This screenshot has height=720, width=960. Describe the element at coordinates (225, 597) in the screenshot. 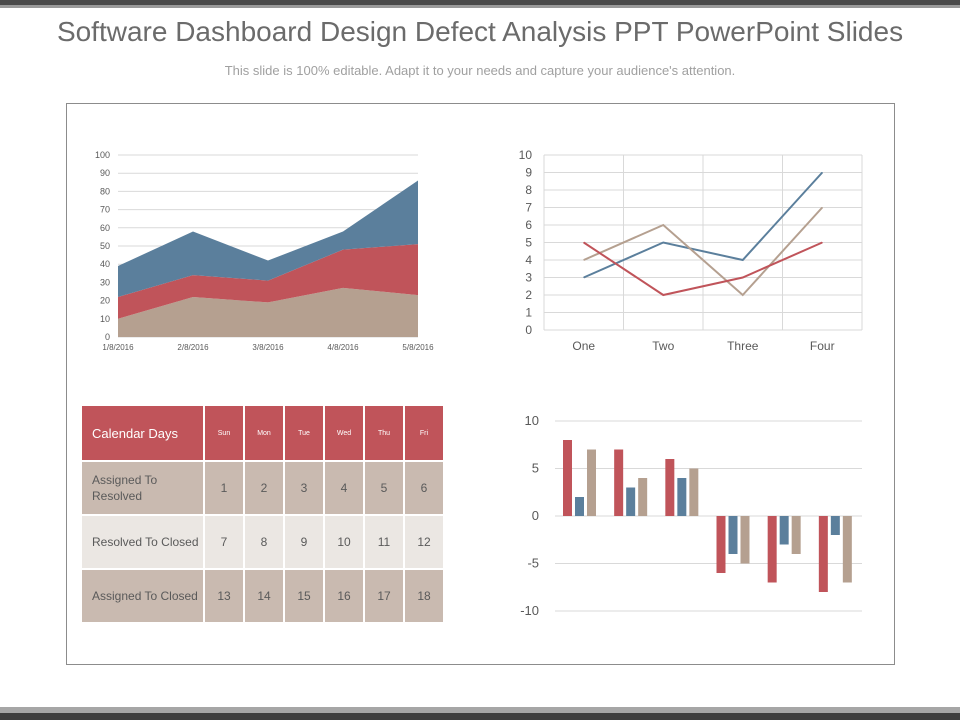

I see `table-cell: 13` at that location.